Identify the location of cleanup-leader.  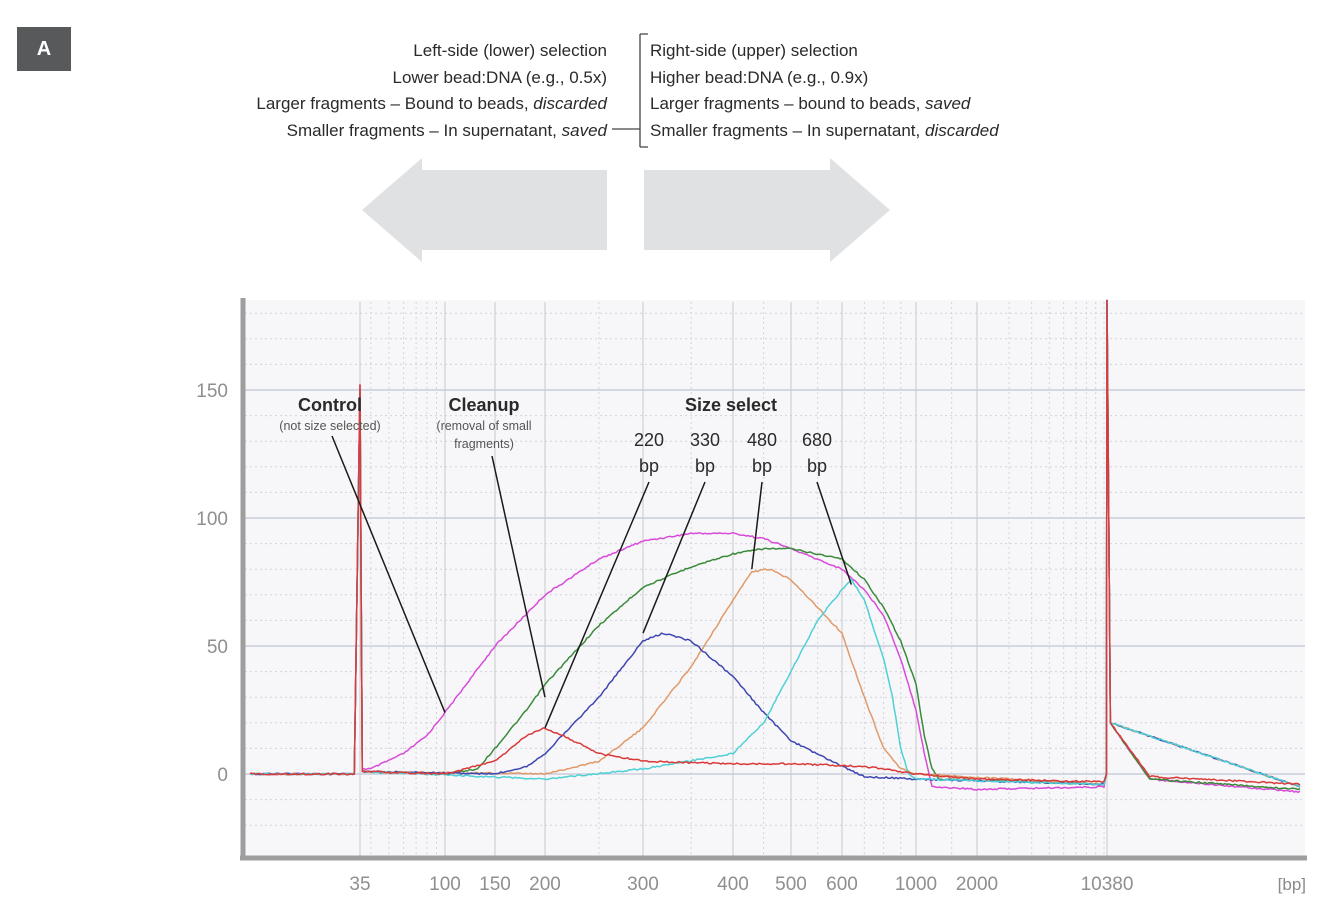
(518, 576).